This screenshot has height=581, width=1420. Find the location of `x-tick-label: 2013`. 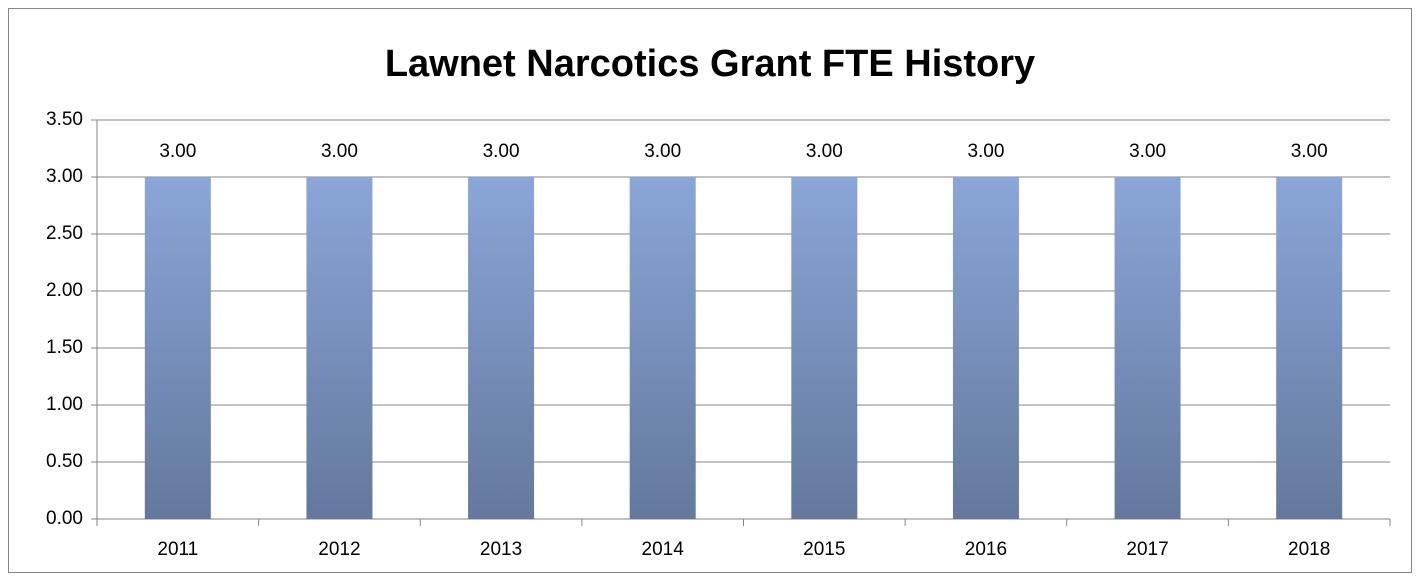

x-tick-label: 2013 is located at coordinates (501, 549).